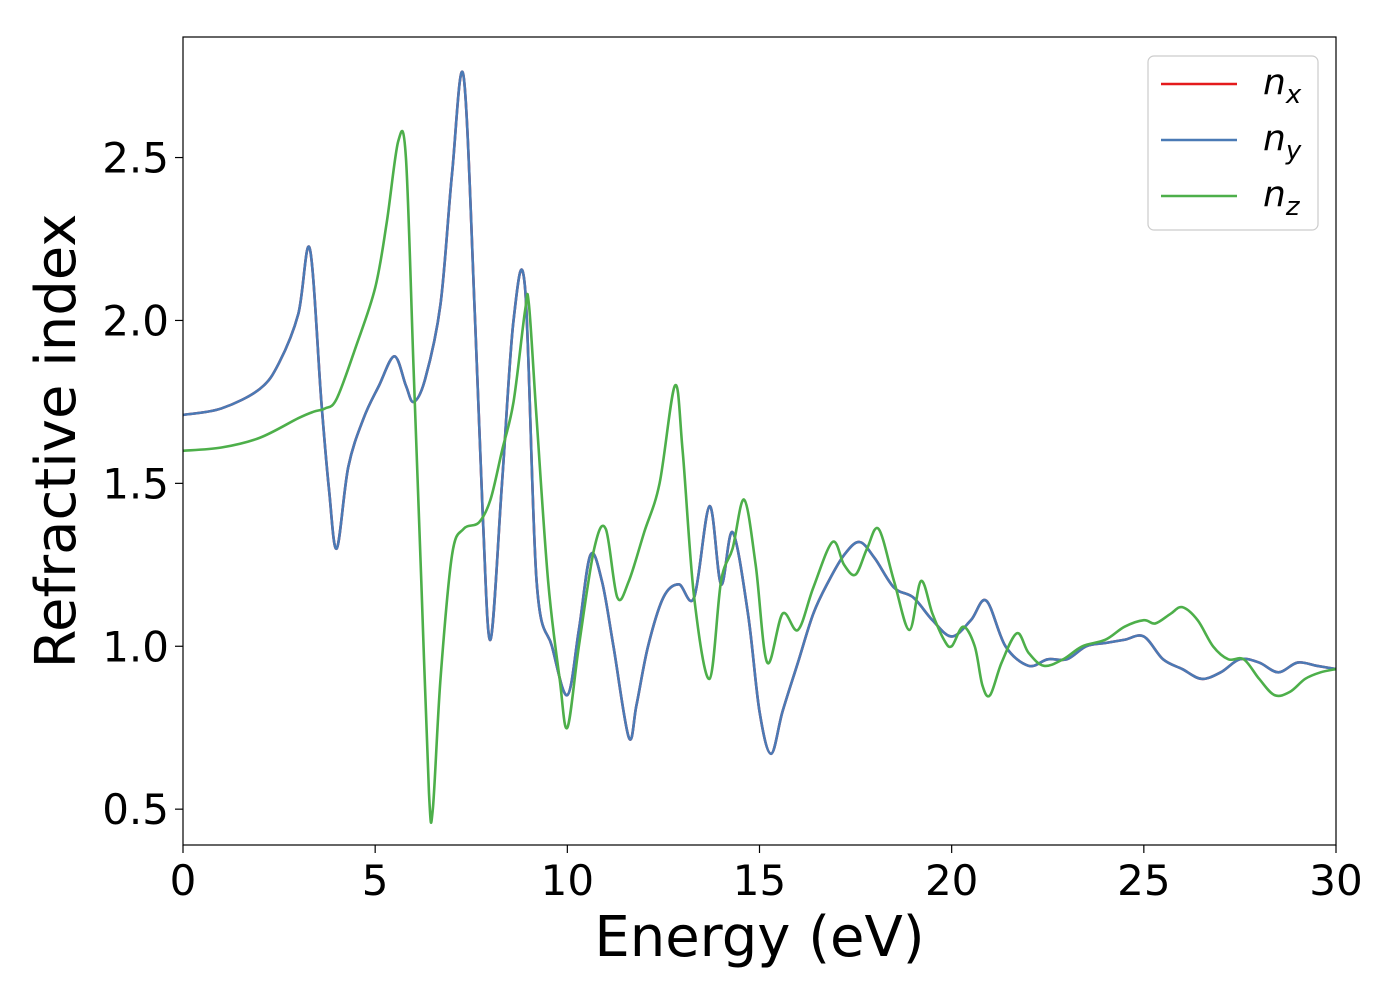 The image size is (1400, 1000). I want to click on legend-frame, so click(1233, 143).